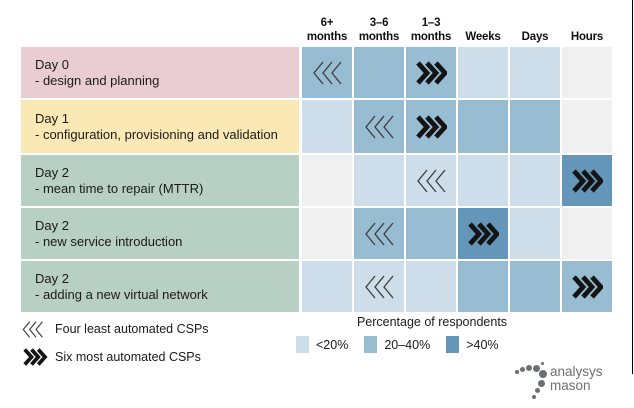  I want to click on least-automated-legend-item: Four least automated CSPs, so click(115, 329).